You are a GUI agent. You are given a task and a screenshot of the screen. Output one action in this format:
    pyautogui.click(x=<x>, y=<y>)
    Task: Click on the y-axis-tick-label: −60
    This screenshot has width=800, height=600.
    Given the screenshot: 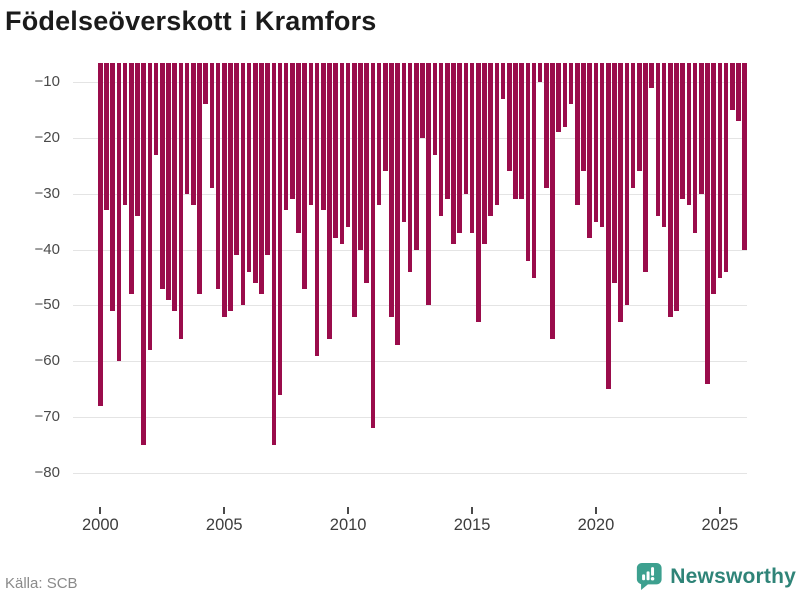 What is the action you would take?
    pyautogui.click(x=47, y=361)
    